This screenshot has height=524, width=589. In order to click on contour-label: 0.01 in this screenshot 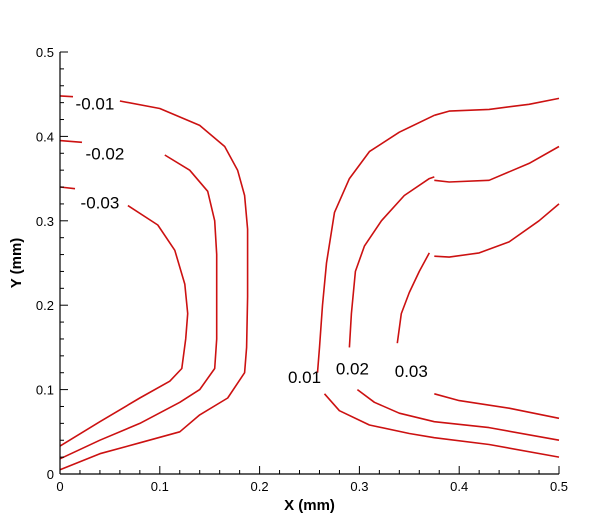, I will do `click(304, 377)`.